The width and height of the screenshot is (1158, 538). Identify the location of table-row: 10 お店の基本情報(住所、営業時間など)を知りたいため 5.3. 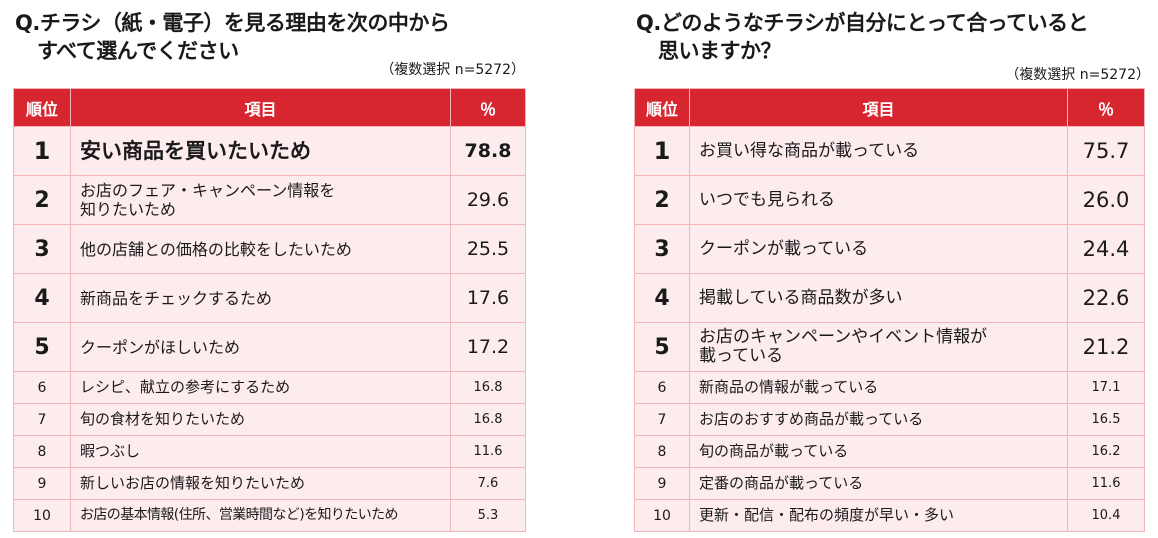
(269, 515).